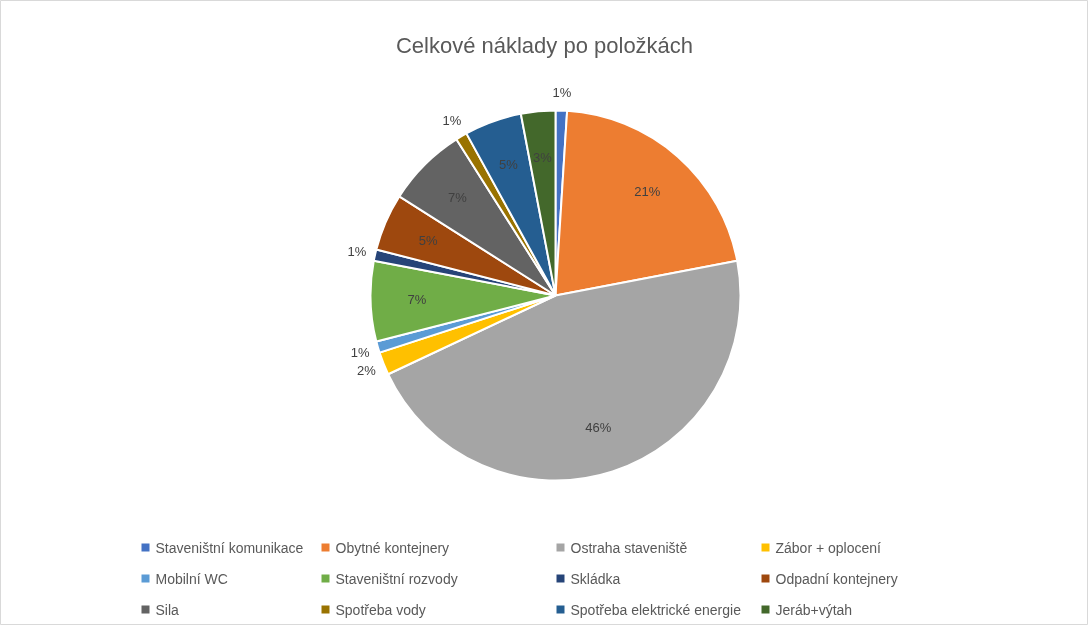 The image size is (1088, 630). I want to click on data-label: 46%, so click(598, 427).